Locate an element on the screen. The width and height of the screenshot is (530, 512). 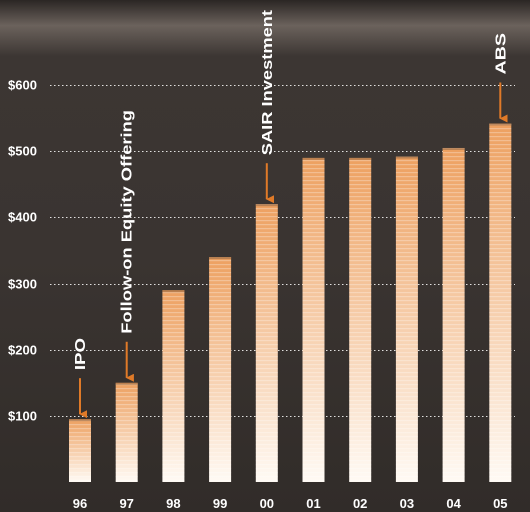
x-tick-label: 97 is located at coordinates (126, 503).